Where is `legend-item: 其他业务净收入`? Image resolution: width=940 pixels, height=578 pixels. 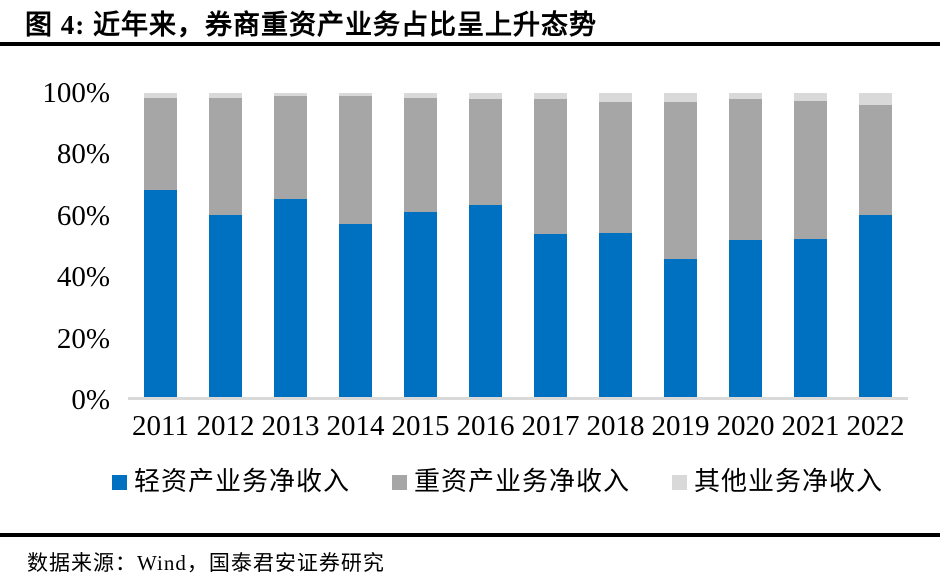
legend-item: 其他业务净收入 is located at coordinates (777, 482).